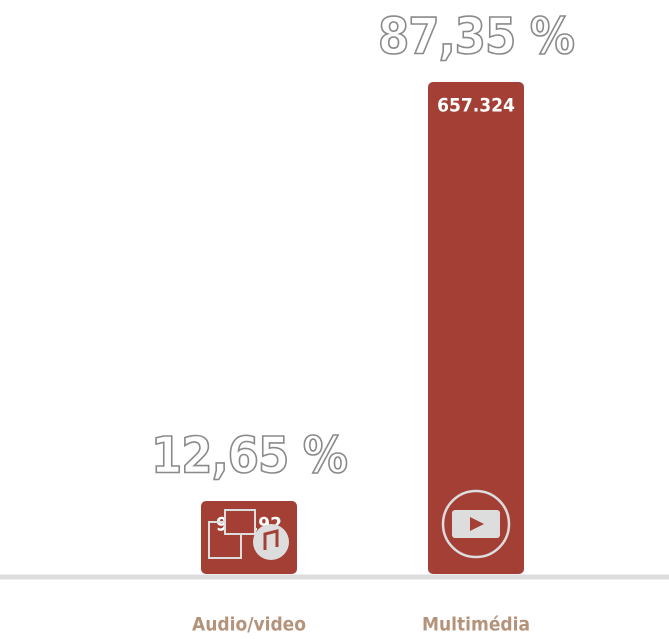 The height and width of the screenshot is (639, 669). I want to click on icon-ring, so click(476, 524).